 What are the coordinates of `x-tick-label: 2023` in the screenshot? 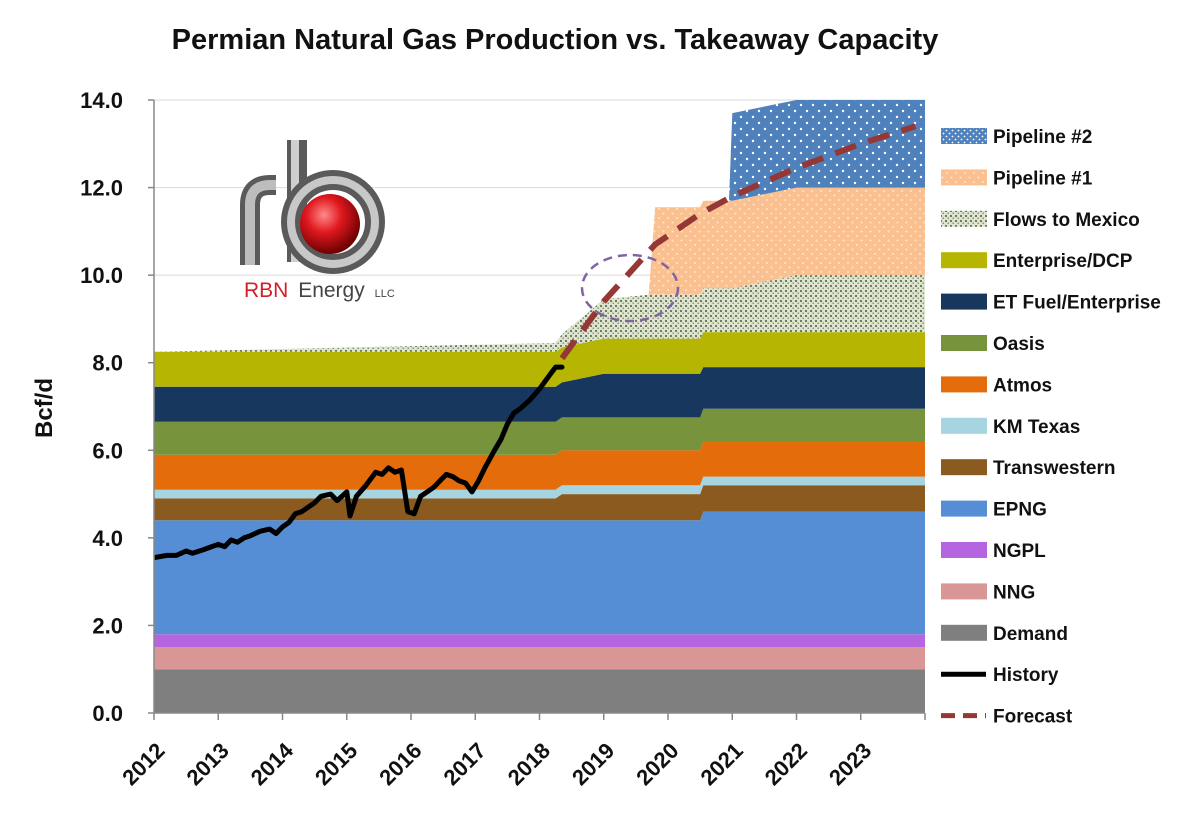 It's located at (850, 764).